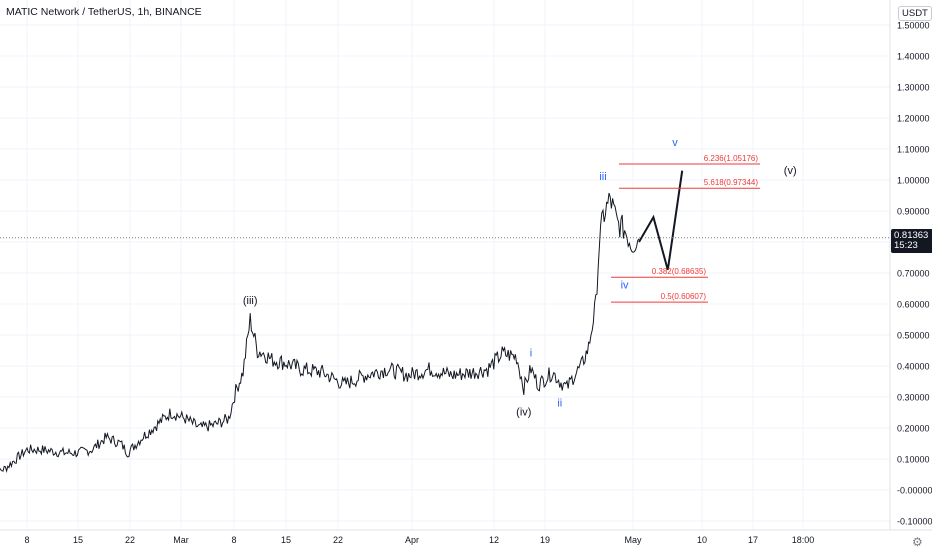 This screenshot has height=550, width=932. Describe the element at coordinates (914, 491) in the screenshot. I see `price-tick-label: -0.00000` at that location.